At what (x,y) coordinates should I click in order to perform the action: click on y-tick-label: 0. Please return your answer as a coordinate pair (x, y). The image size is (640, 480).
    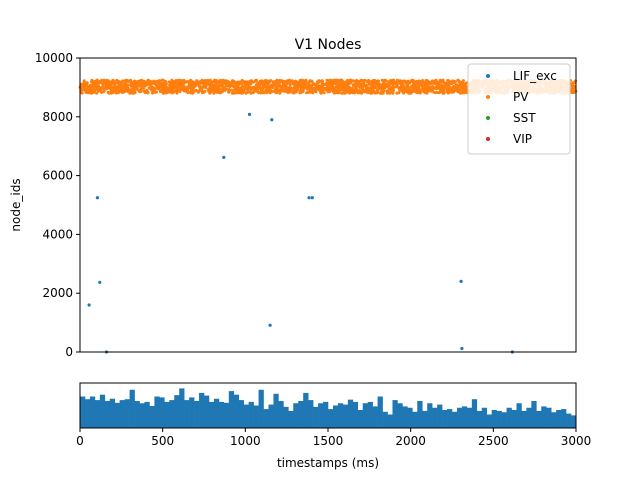
    Looking at the image, I should click on (69, 352).